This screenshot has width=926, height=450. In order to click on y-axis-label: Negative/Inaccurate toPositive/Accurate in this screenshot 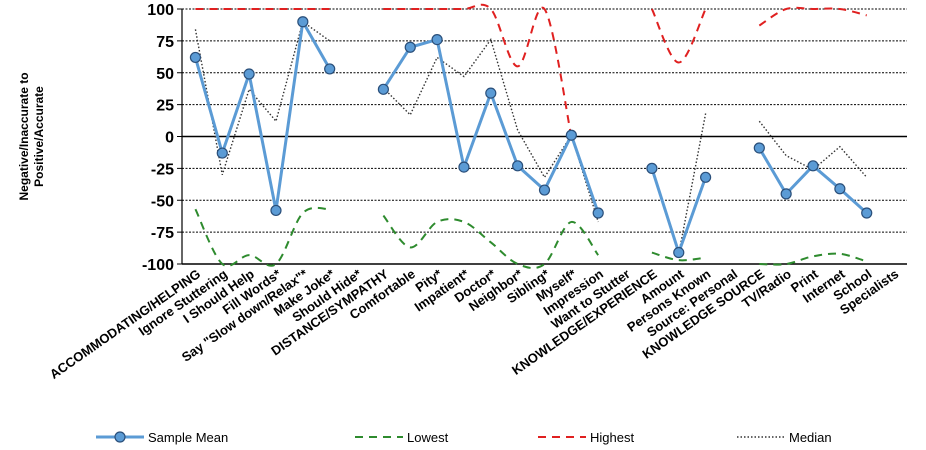, I will do `click(31, 136)`.